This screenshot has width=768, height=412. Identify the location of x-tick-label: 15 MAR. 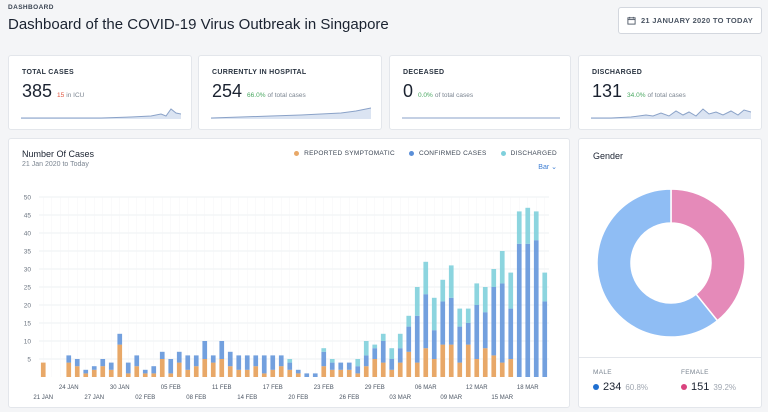
(502, 398).